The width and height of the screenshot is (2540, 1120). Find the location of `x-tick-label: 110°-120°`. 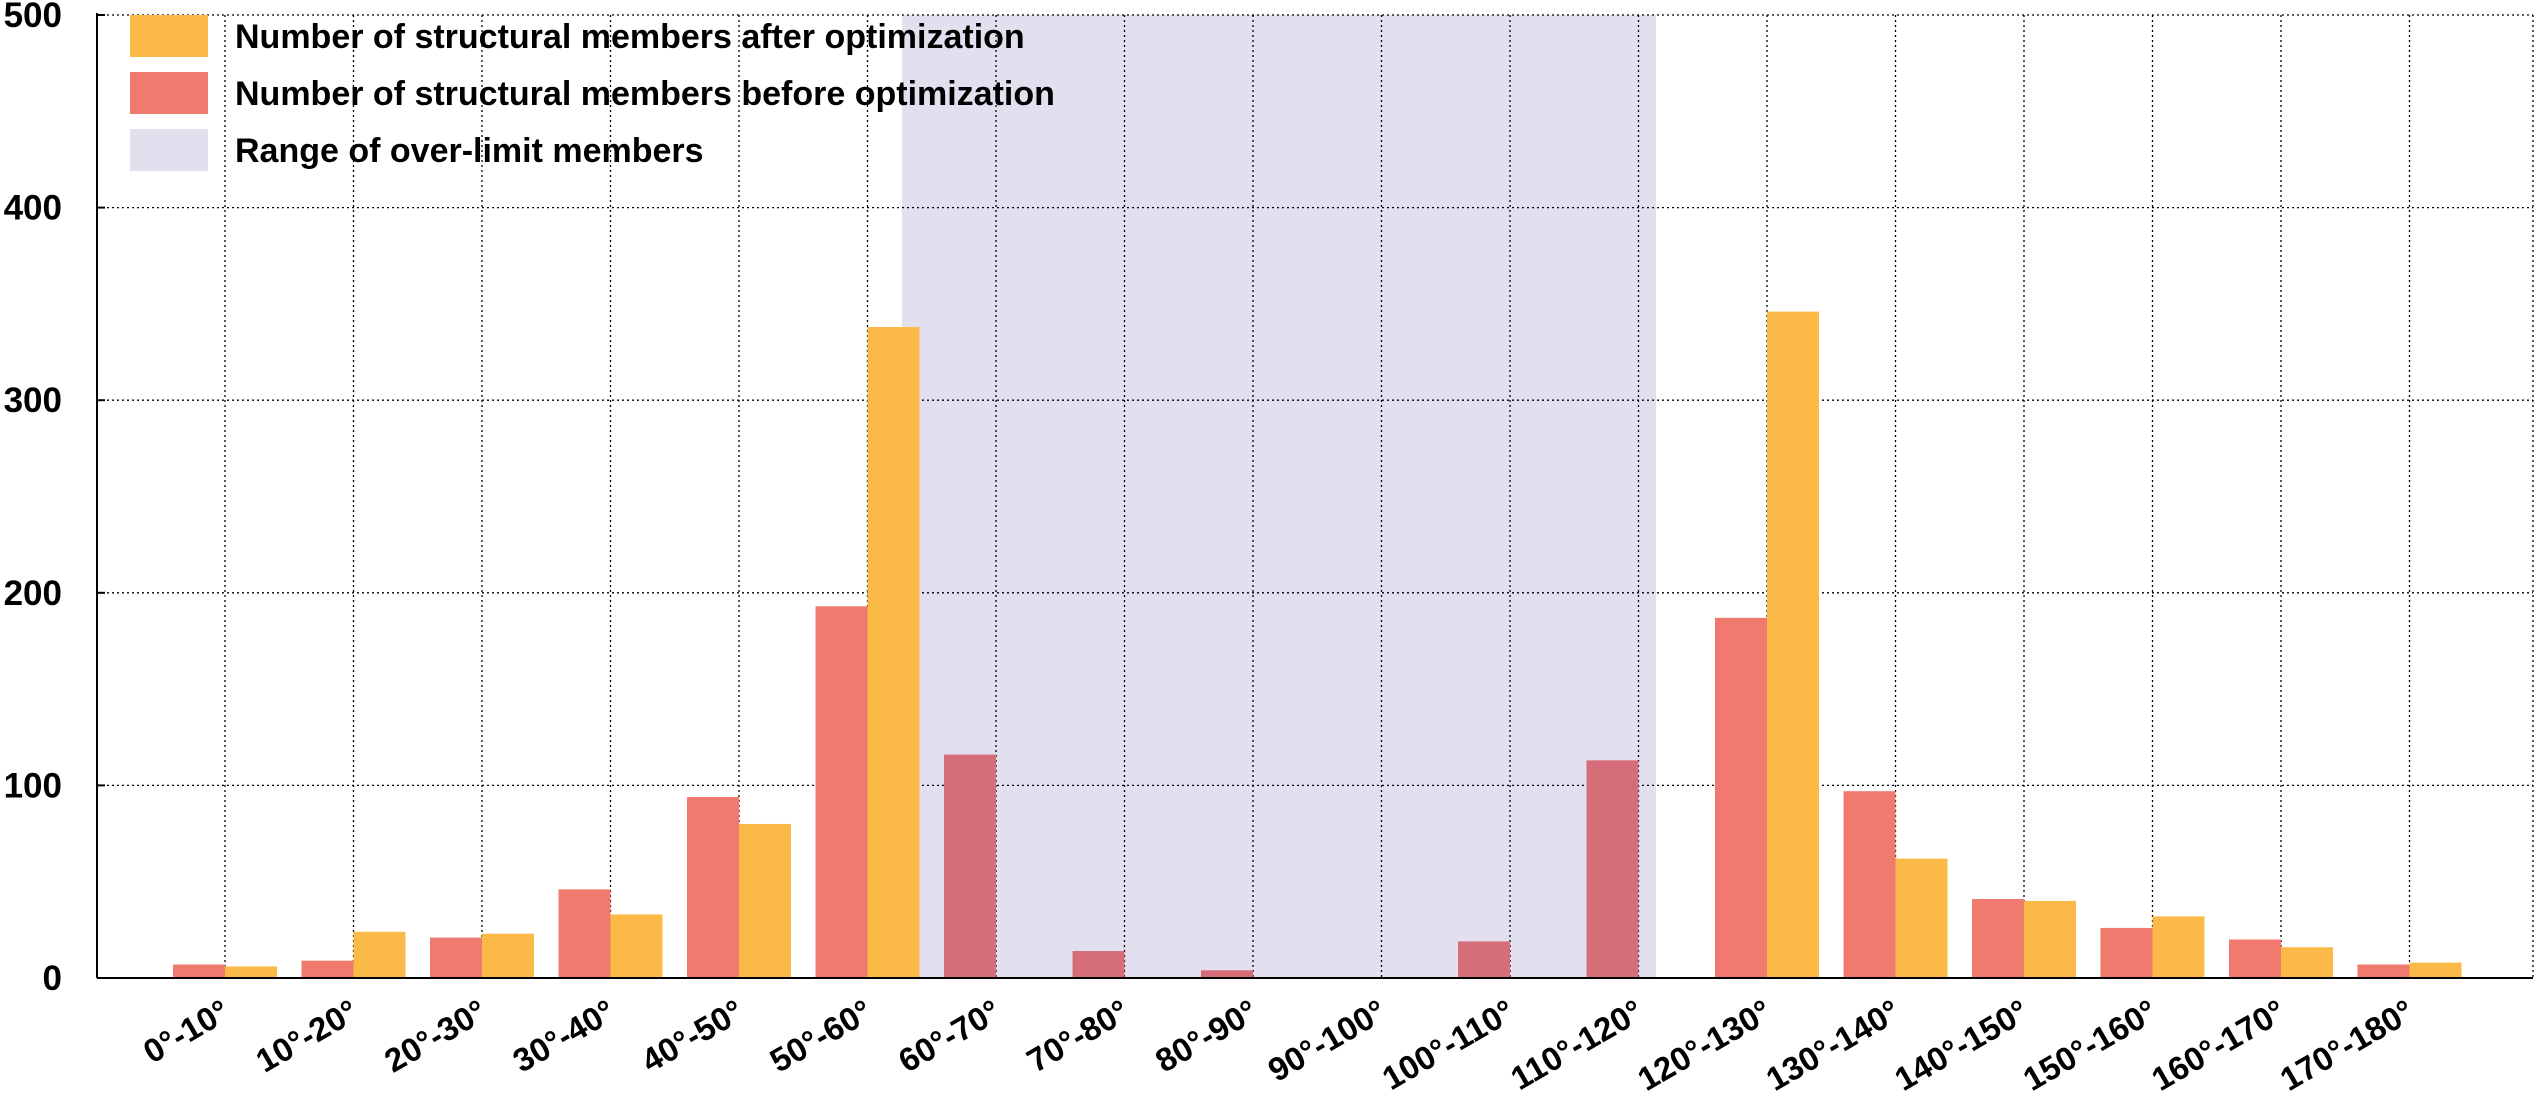

x-tick-label: 110°-120° is located at coordinates (1576, 1044).